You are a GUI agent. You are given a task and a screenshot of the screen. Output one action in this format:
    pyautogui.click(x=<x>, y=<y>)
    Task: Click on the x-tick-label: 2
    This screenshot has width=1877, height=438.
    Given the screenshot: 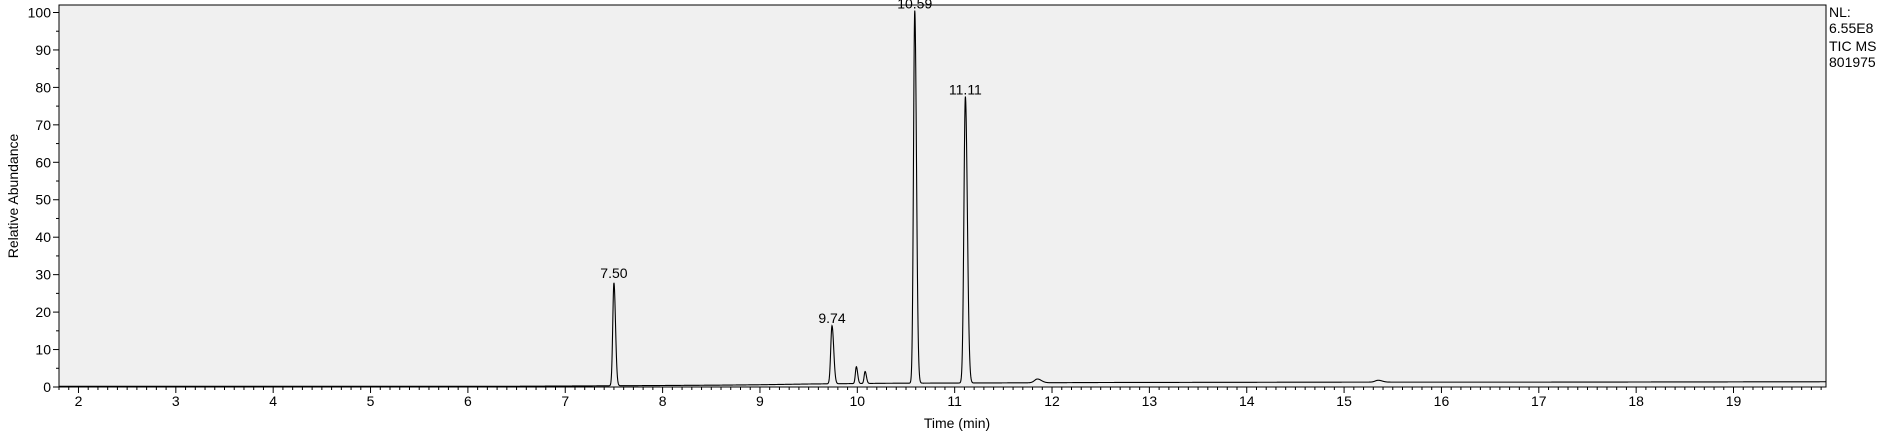 What is the action you would take?
    pyautogui.click(x=79, y=401)
    